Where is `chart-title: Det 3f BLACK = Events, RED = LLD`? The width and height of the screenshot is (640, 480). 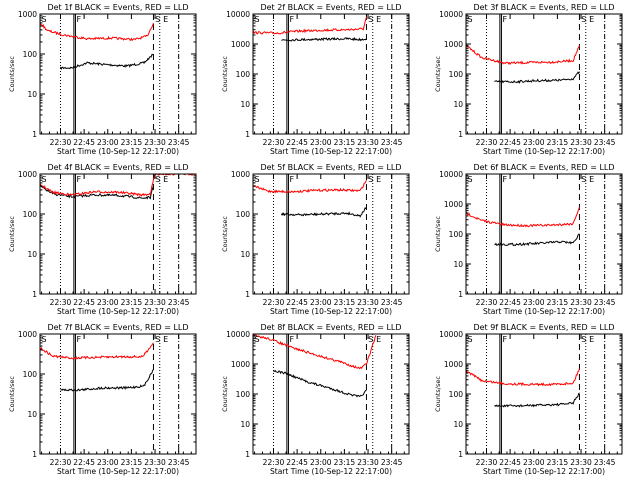
chart-title: Det 3f BLACK = Events, RED = LLD is located at coordinates (543, 7).